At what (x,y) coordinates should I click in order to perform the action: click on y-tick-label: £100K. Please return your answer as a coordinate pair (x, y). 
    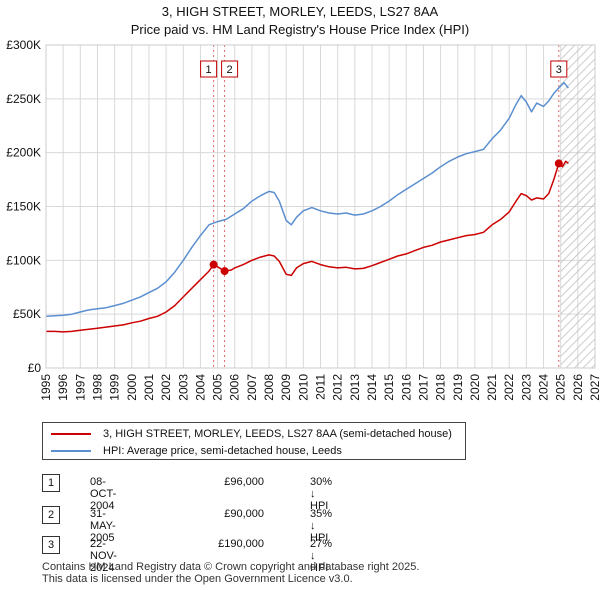
    Looking at the image, I should click on (23, 260).